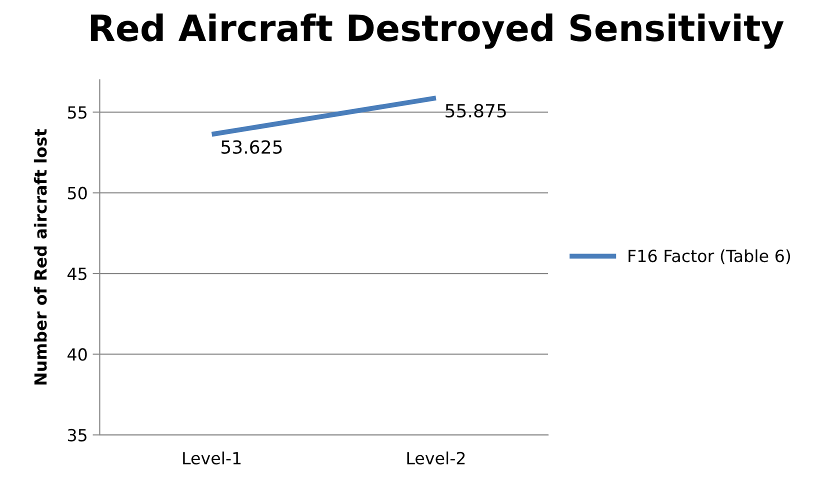 The width and height of the screenshot is (838, 487). I want to click on y-axis-title: Number of Red aircraft lost, so click(40, 257).